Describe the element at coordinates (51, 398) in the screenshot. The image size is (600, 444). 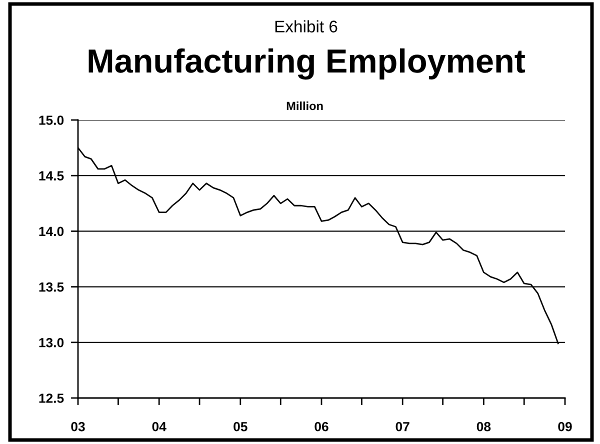
I see `y-tick-label: 12.5` at that location.